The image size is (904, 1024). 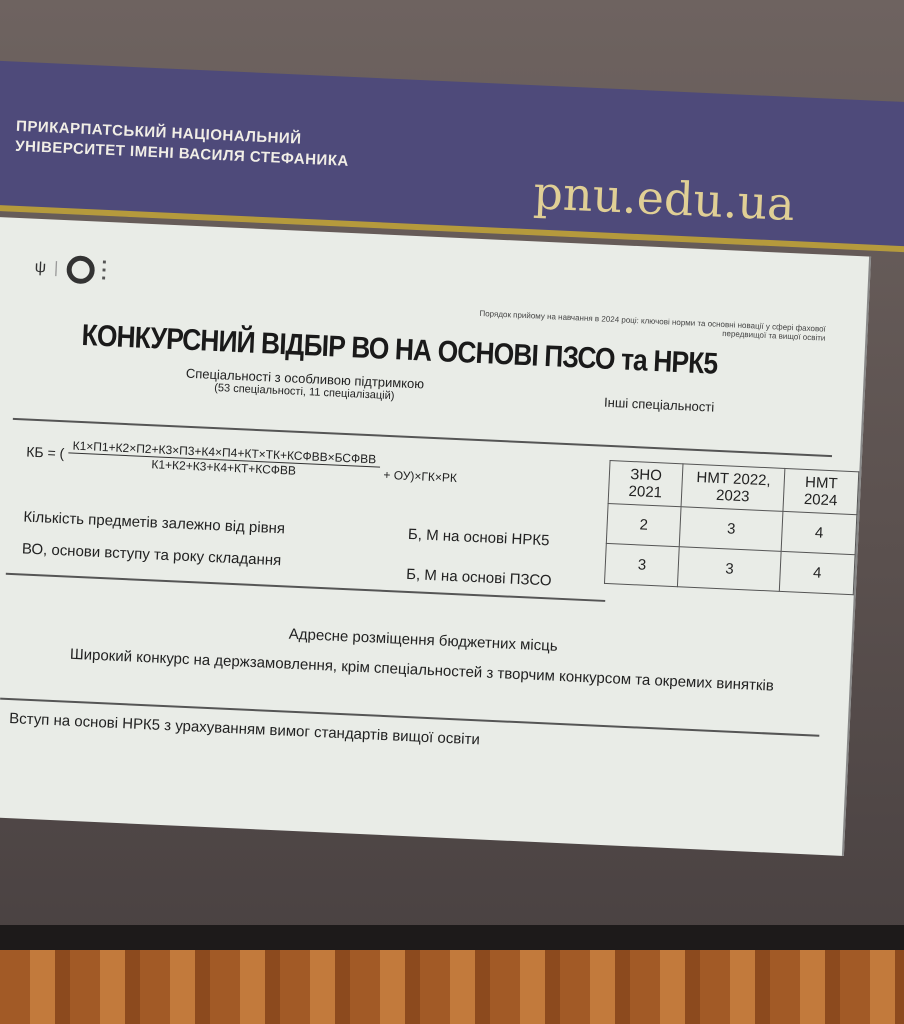 What do you see at coordinates (664, 198) in the screenshot?
I see `website: pnu.edu.ua` at bounding box center [664, 198].